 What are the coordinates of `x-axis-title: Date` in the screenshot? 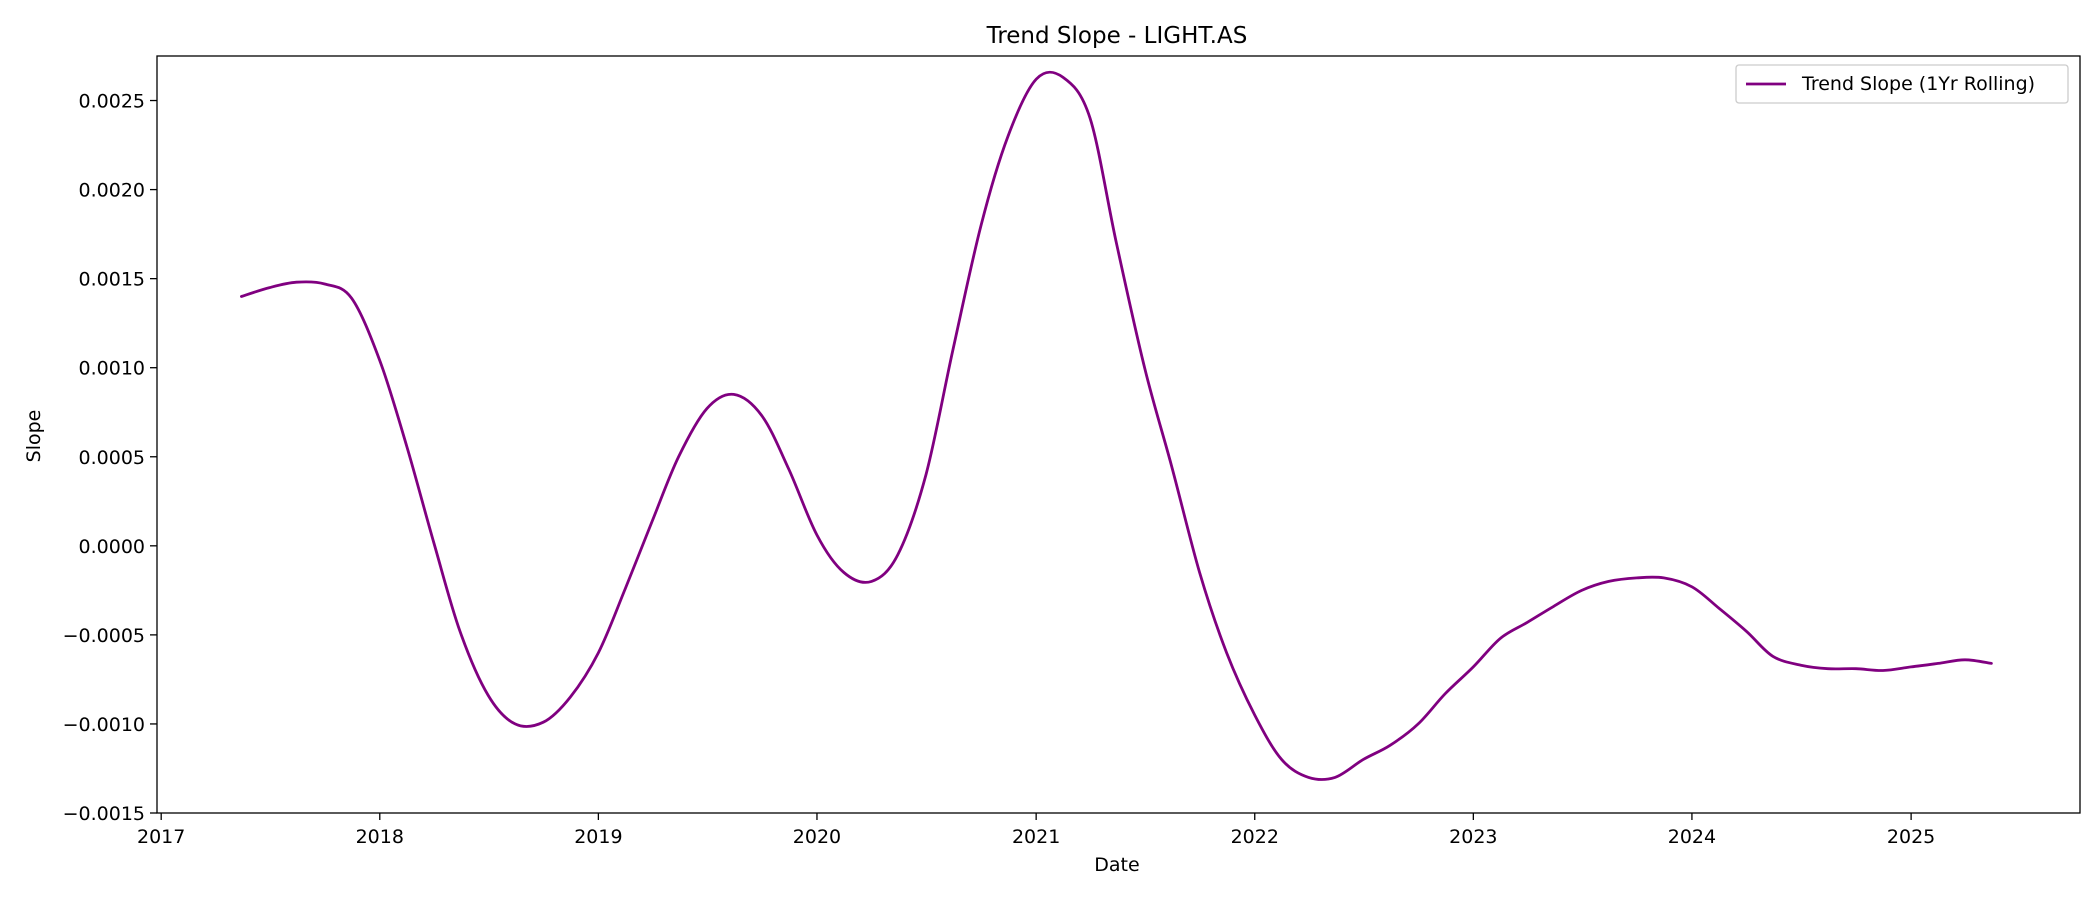 It's located at (1116, 865).